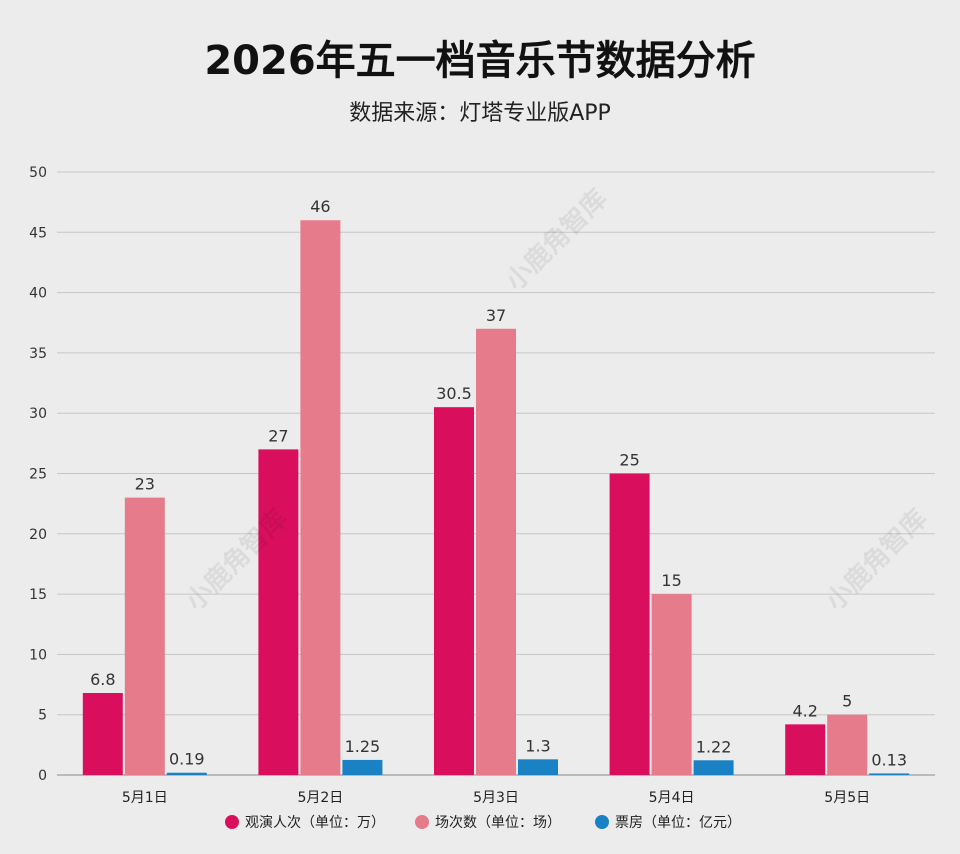  I want to click on data-label: 0.19, so click(187, 759).